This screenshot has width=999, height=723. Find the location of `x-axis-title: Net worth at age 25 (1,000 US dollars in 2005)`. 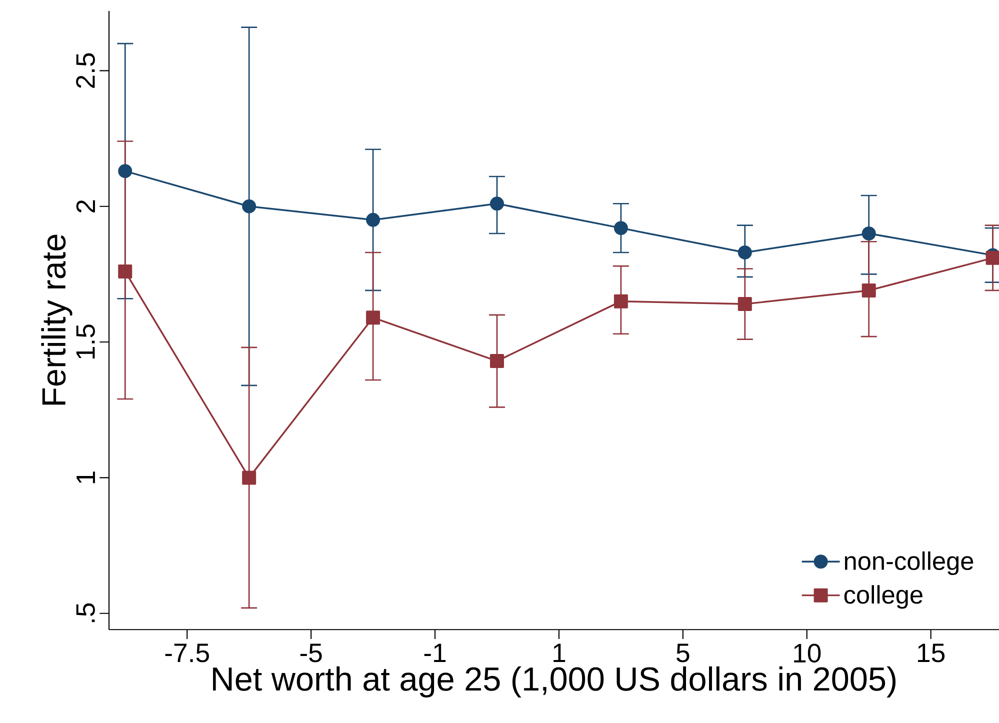

x-axis-title: Net worth at age 25 (1,000 US dollars in 2005) is located at coordinates (554, 682).